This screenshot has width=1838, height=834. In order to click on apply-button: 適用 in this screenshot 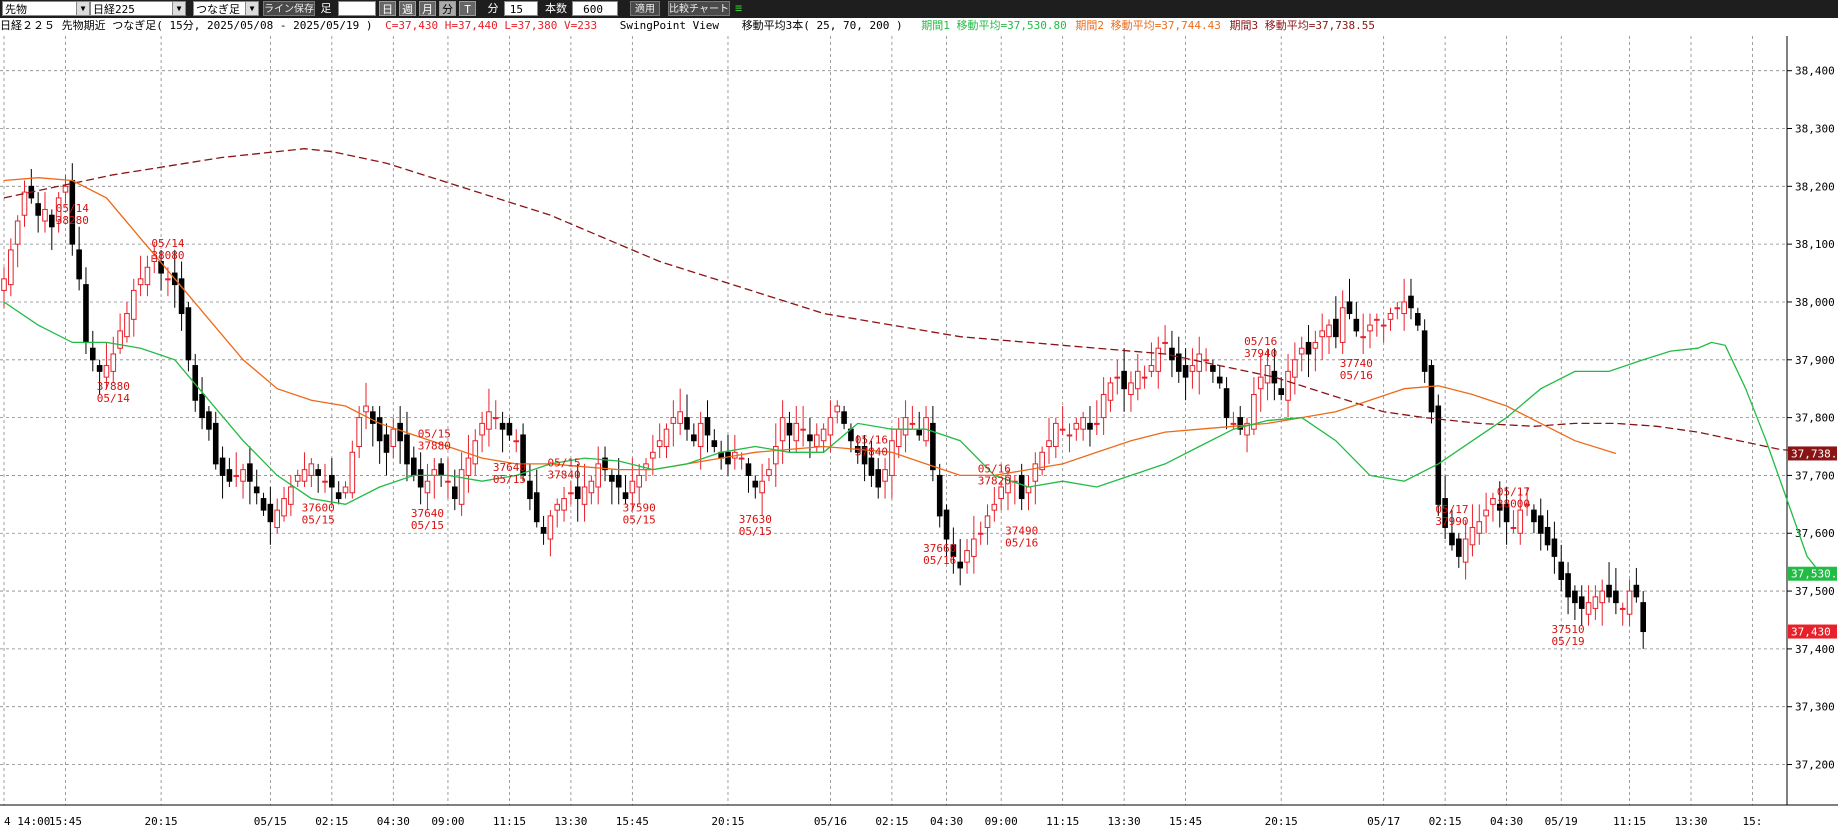, I will do `click(645, 8)`.